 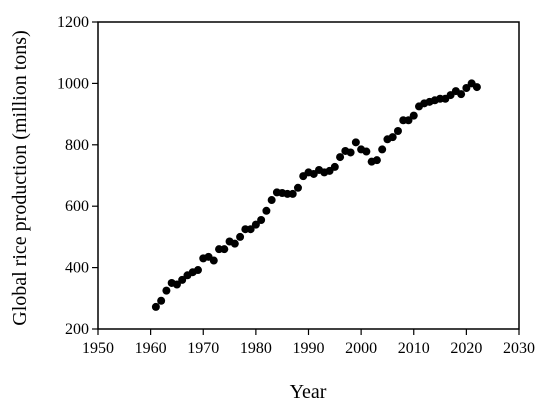 I want to click on x-tick-label: 1950, so click(x=98, y=348).